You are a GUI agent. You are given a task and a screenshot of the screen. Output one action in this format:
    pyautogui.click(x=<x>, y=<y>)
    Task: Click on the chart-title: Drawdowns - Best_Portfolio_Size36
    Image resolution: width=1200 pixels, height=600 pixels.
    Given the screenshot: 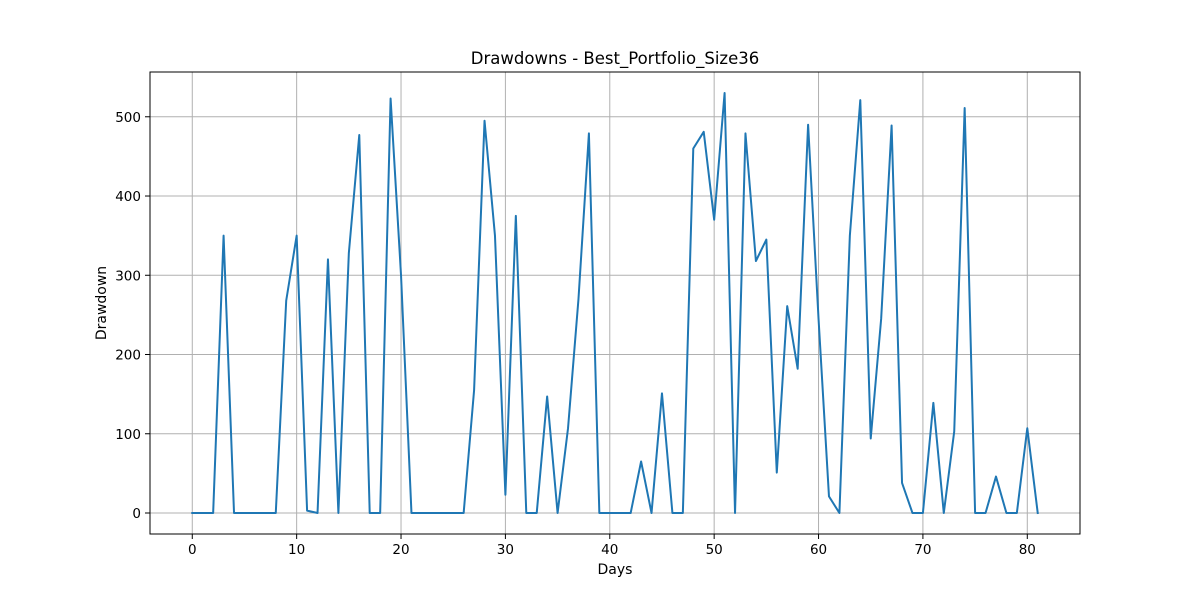 What is the action you would take?
    pyautogui.click(x=615, y=59)
    